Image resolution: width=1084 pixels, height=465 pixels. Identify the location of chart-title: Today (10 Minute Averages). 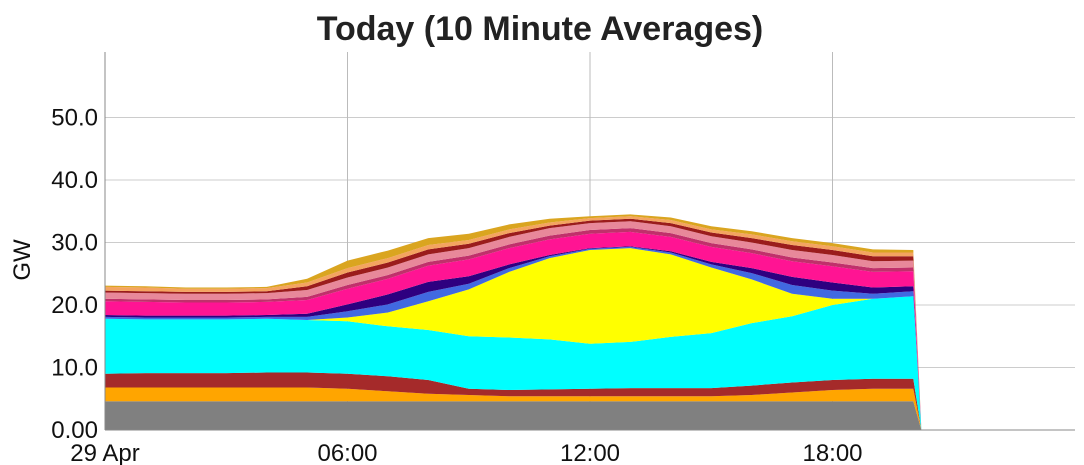
(540, 29).